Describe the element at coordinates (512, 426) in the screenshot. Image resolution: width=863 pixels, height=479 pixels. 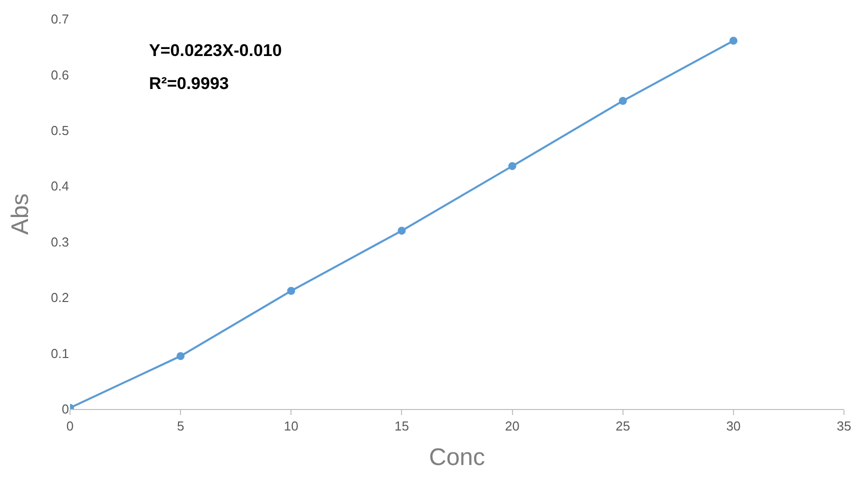
I see `x-tick-label: 20` at that location.